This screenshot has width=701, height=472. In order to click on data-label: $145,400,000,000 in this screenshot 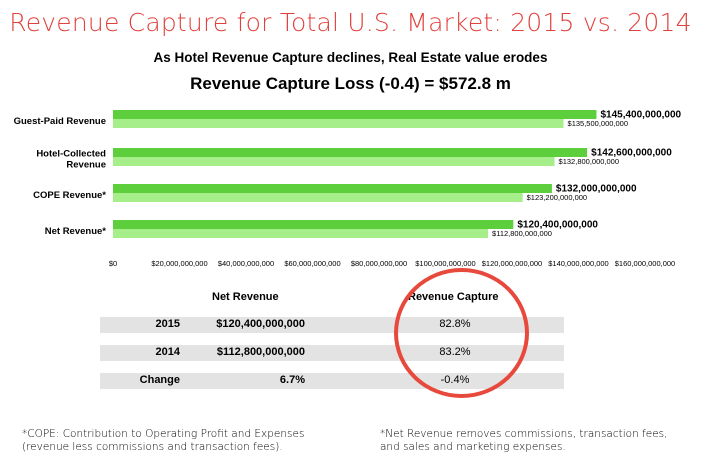, I will do `click(640, 115)`.